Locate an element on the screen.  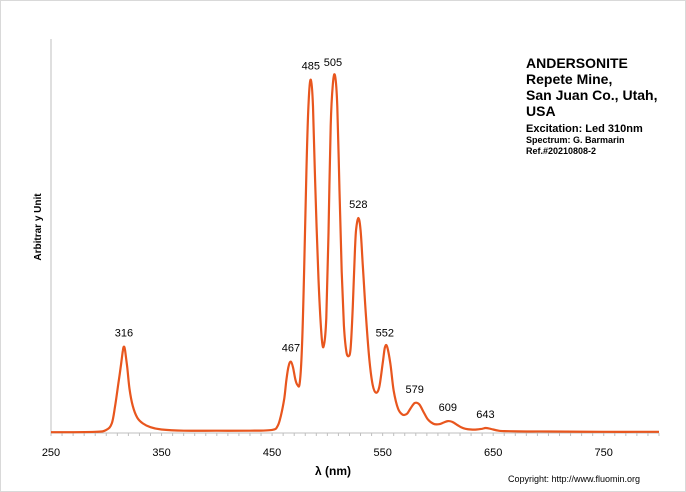
x-ticks: 250 350 450 550 650 750 is located at coordinates (351, 446).